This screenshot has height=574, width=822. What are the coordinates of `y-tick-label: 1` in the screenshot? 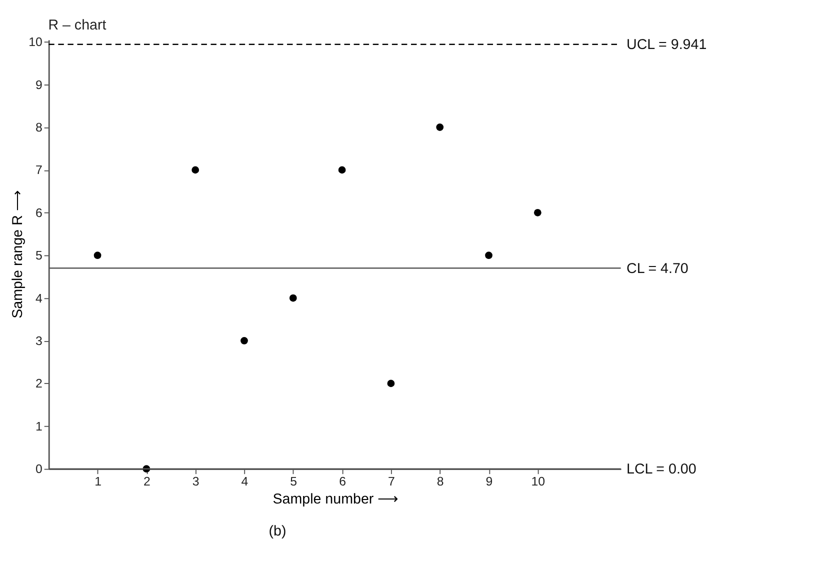 It's located at (39, 426).